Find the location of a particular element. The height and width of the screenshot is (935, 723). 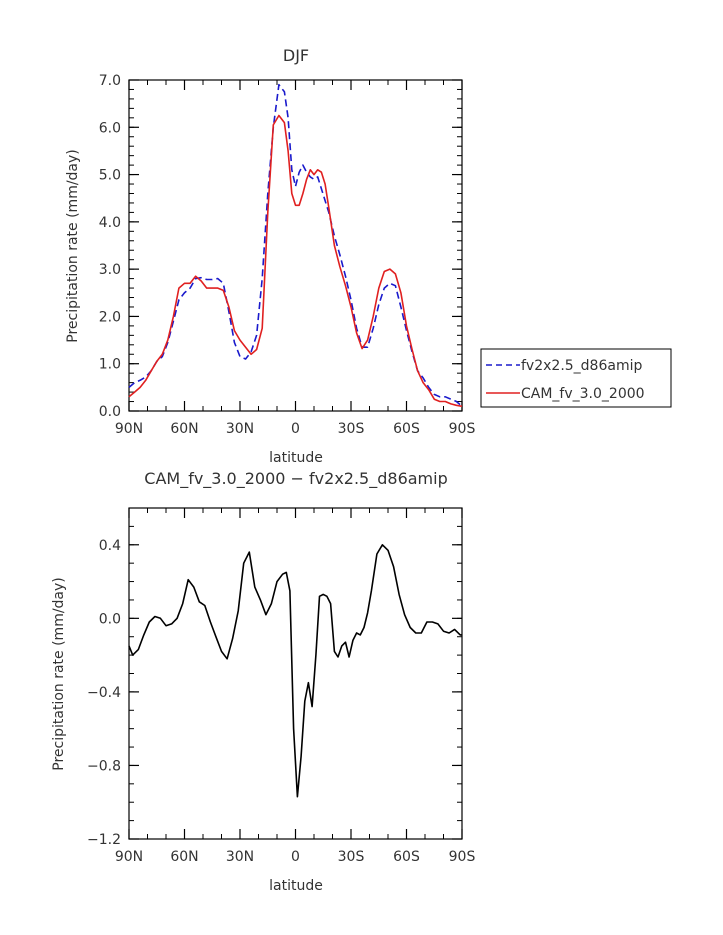

bottom-x-tick-label: 60S is located at coordinates (406, 857).